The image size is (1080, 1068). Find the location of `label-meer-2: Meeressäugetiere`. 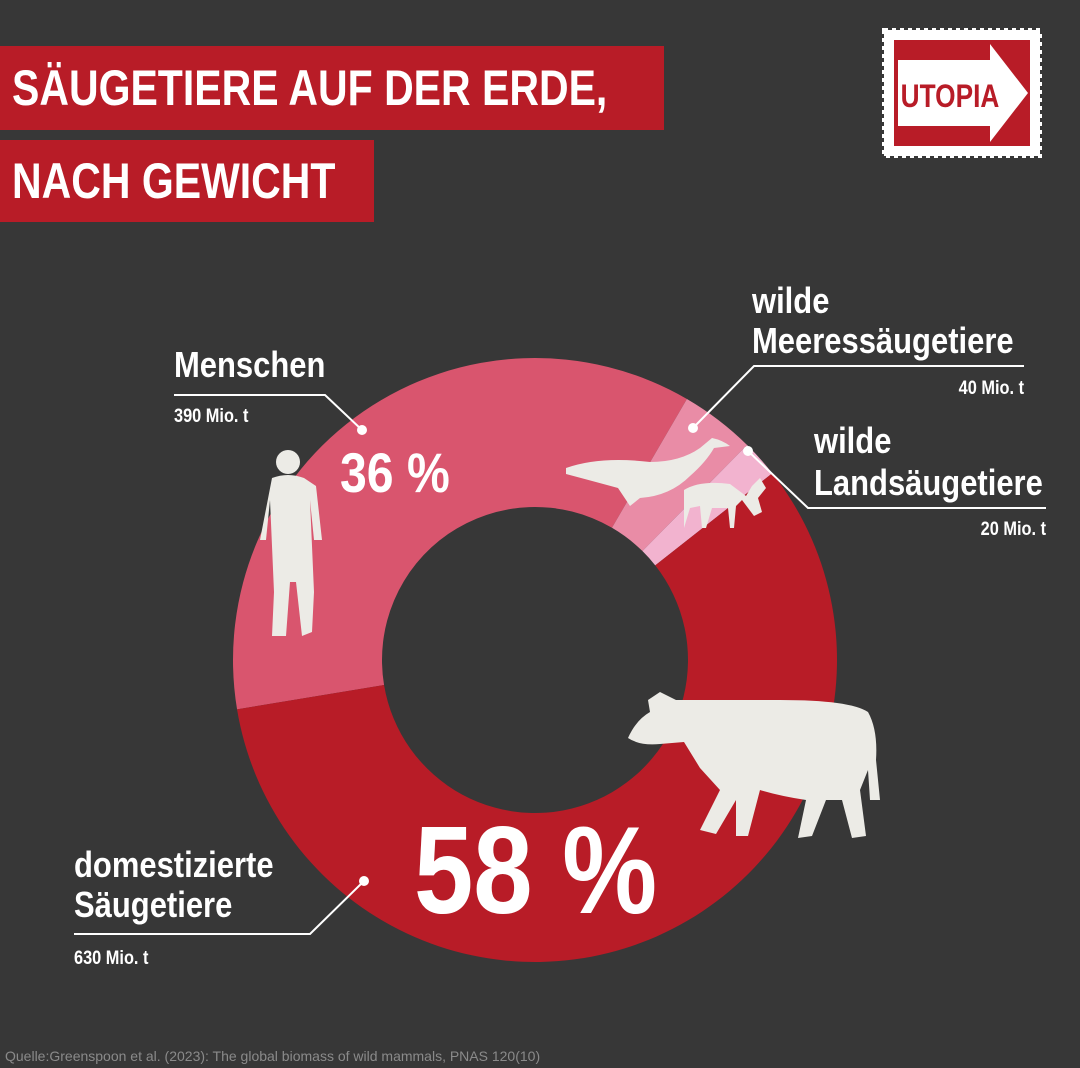

label-meer-2: Meeressäugetiere is located at coordinates (883, 340).